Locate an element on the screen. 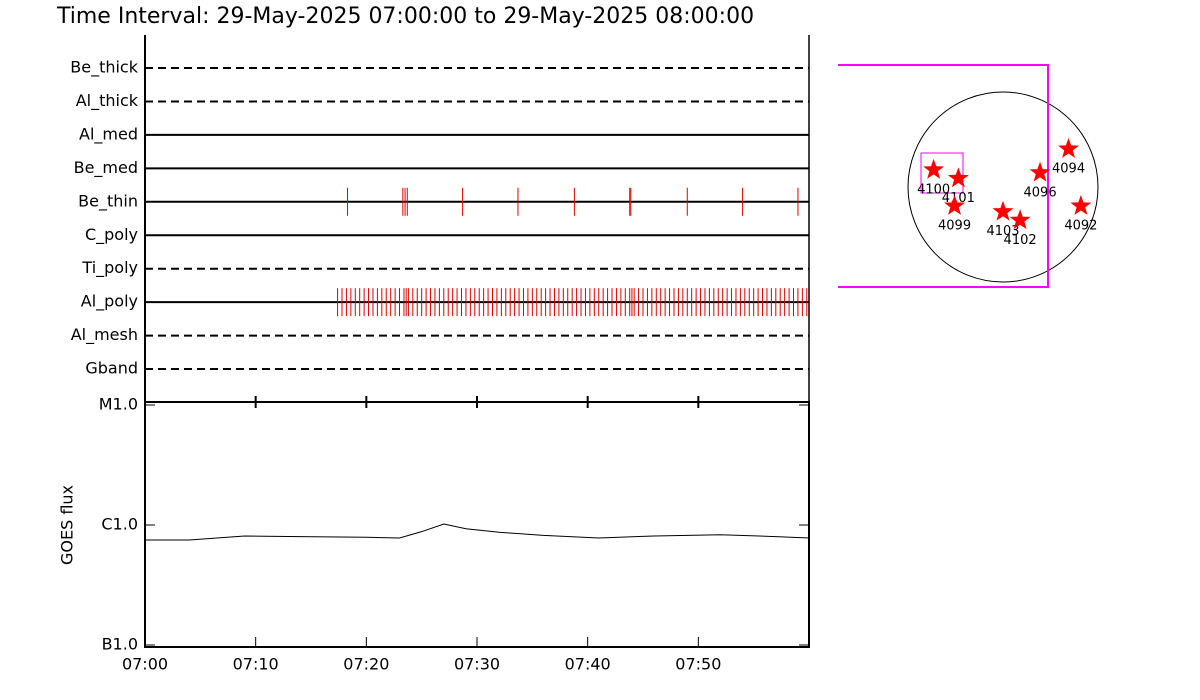  filter-label: Be_thick is located at coordinates (104, 68).